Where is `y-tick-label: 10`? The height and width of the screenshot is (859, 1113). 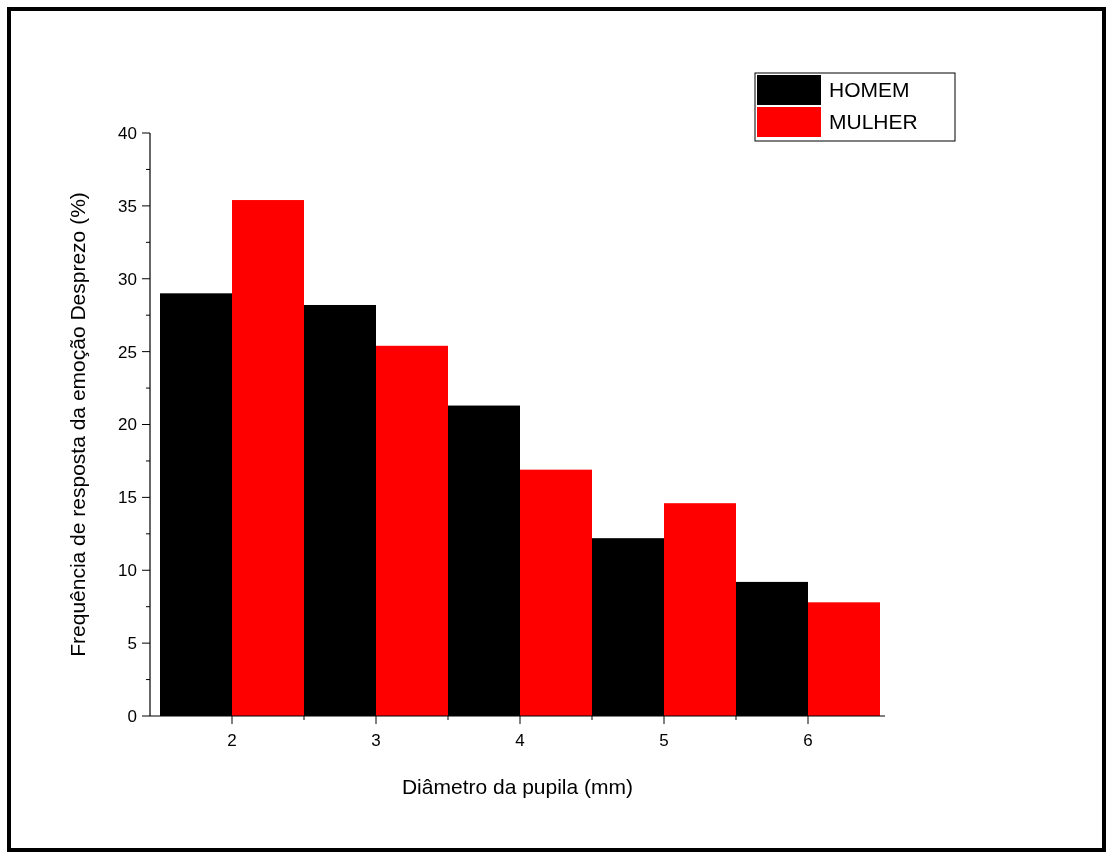
y-tick-label: 10 is located at coordinates (127, 571).